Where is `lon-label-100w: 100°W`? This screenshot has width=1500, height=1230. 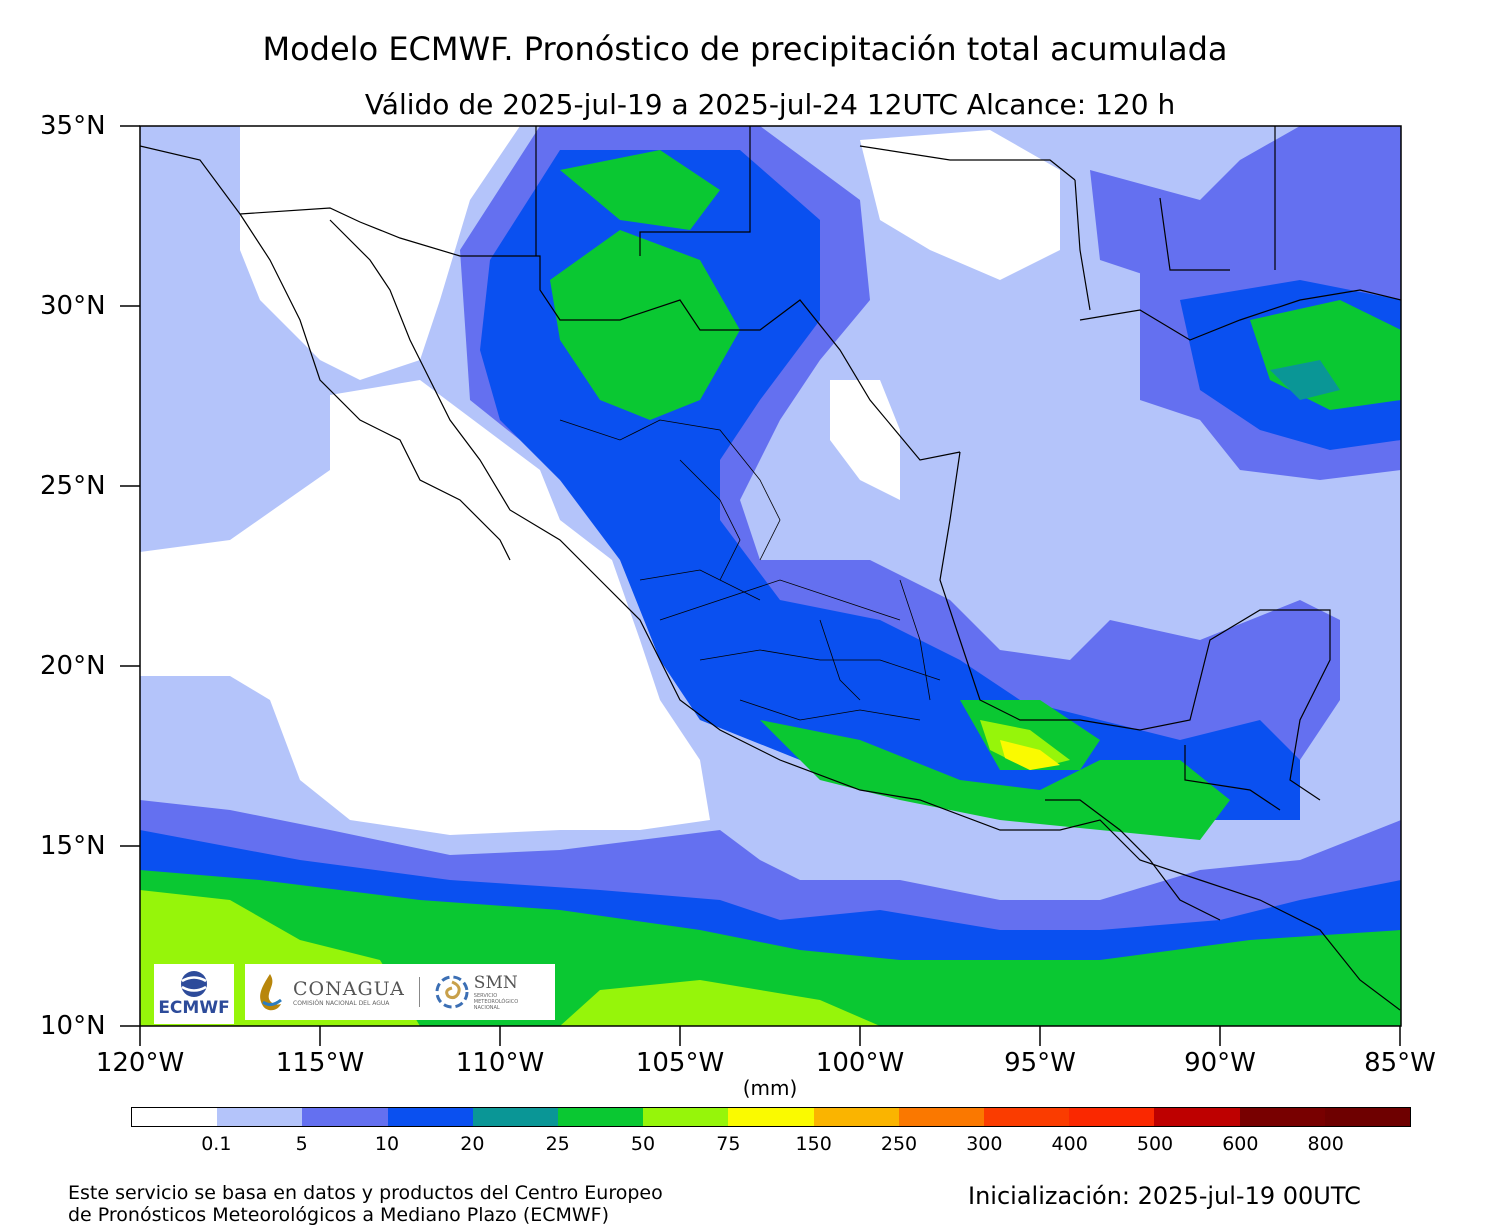
lon-label-100w: 100°W is located at coordinates (860, 1063).